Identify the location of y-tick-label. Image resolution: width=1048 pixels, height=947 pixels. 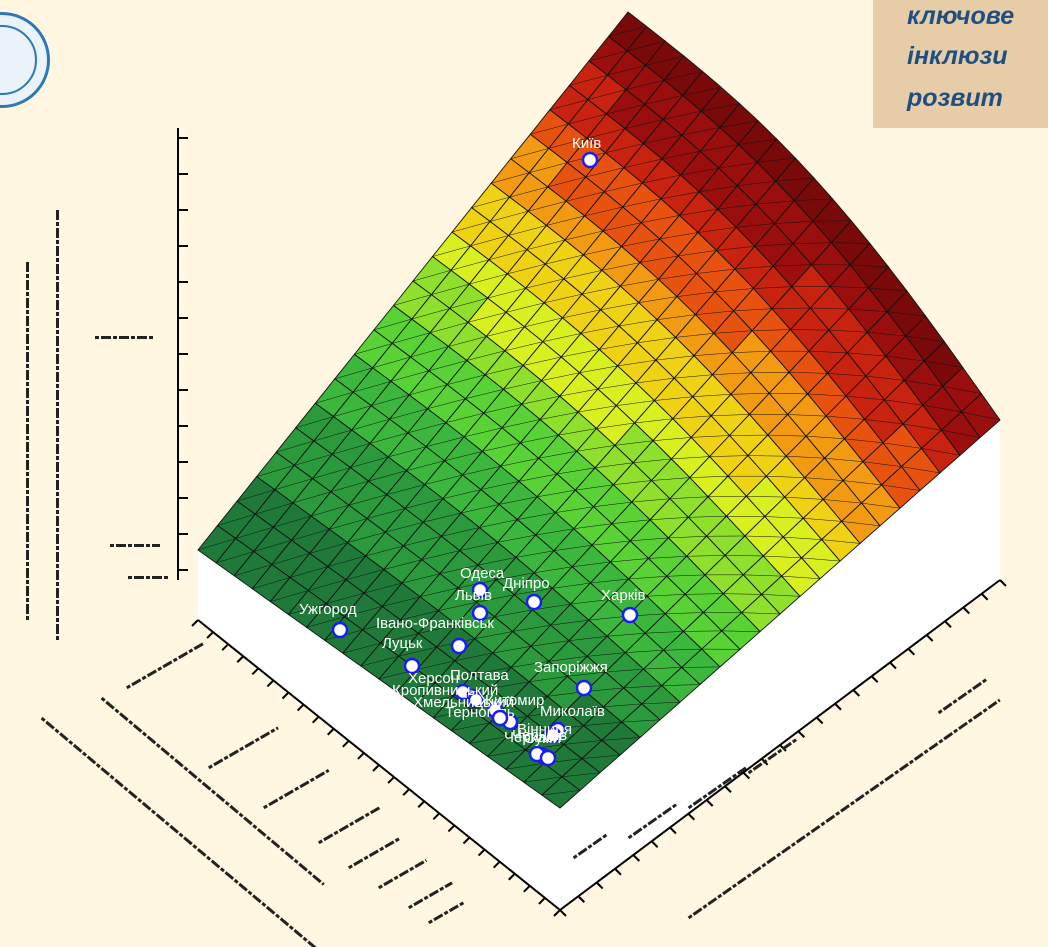
(590, 846).